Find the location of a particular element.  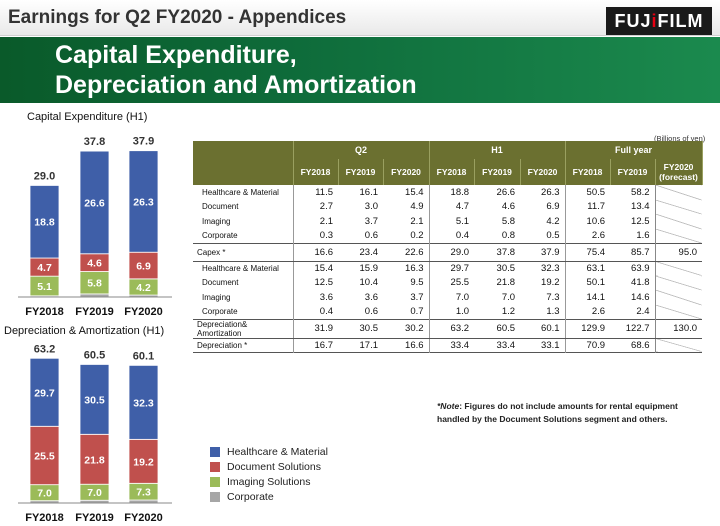

table-cell: 26.6 is located at coordinates (506, 192).